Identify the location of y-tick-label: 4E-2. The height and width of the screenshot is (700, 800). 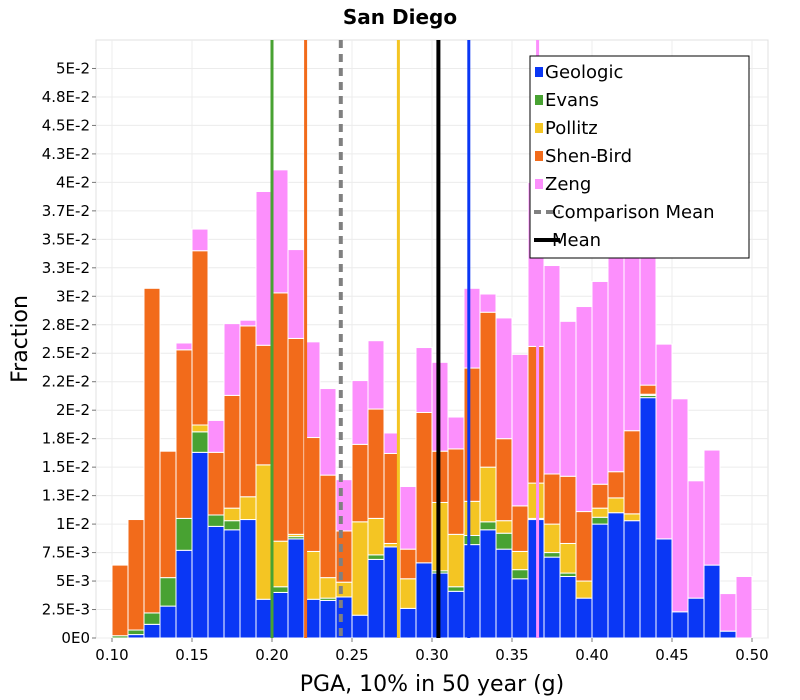
(73, 182).